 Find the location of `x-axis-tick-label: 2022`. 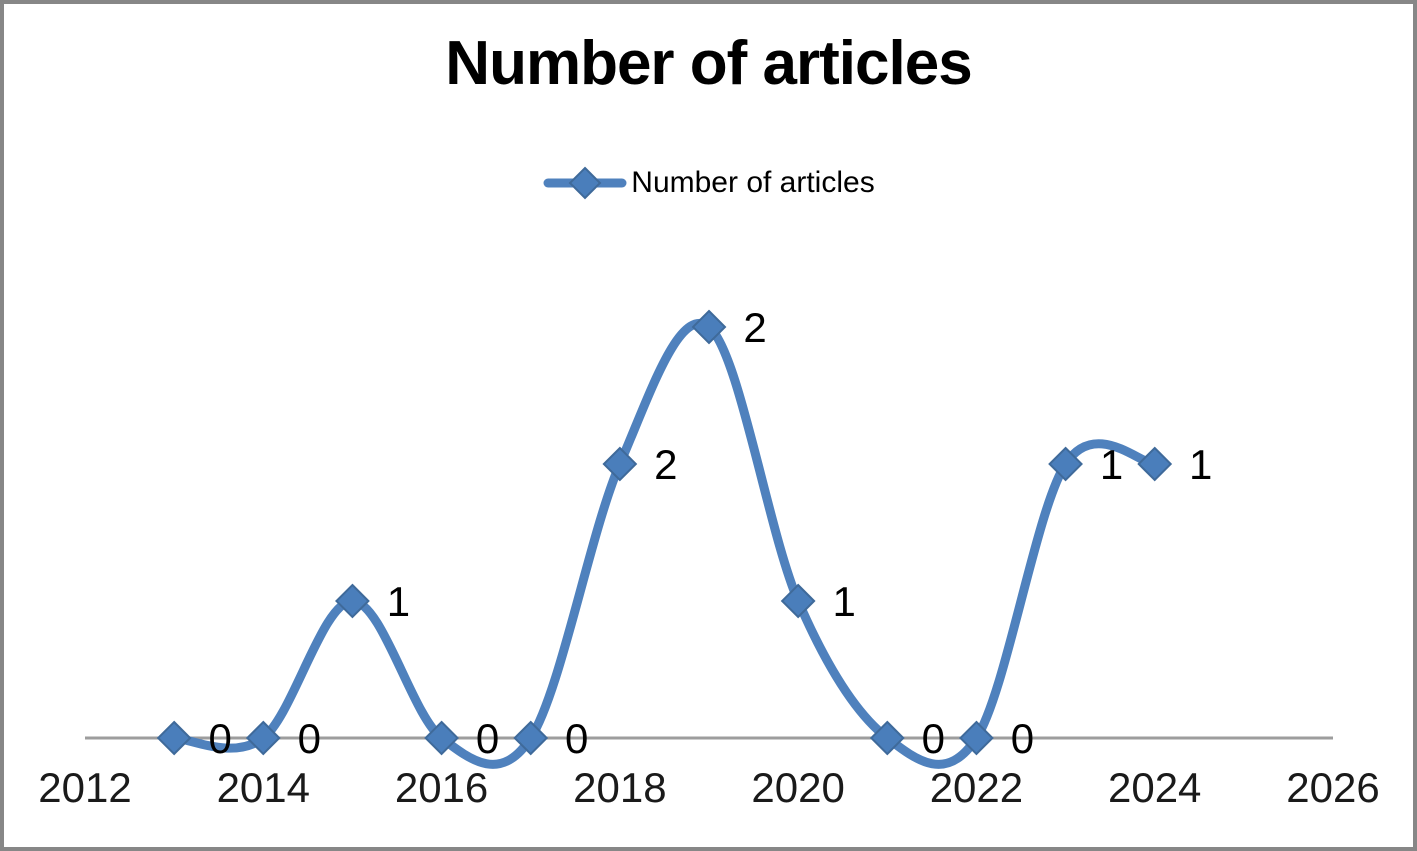

x-axis-tick-label: 2022 is located at coordinates (976, 787).